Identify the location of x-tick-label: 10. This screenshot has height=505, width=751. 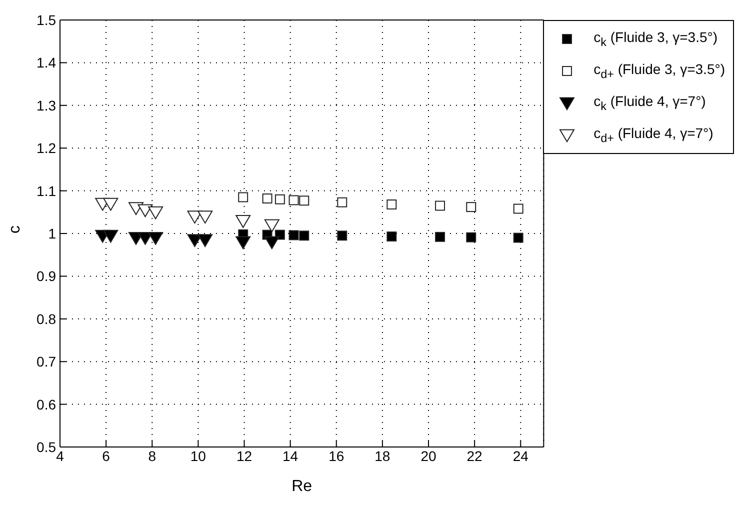
(198, 456).